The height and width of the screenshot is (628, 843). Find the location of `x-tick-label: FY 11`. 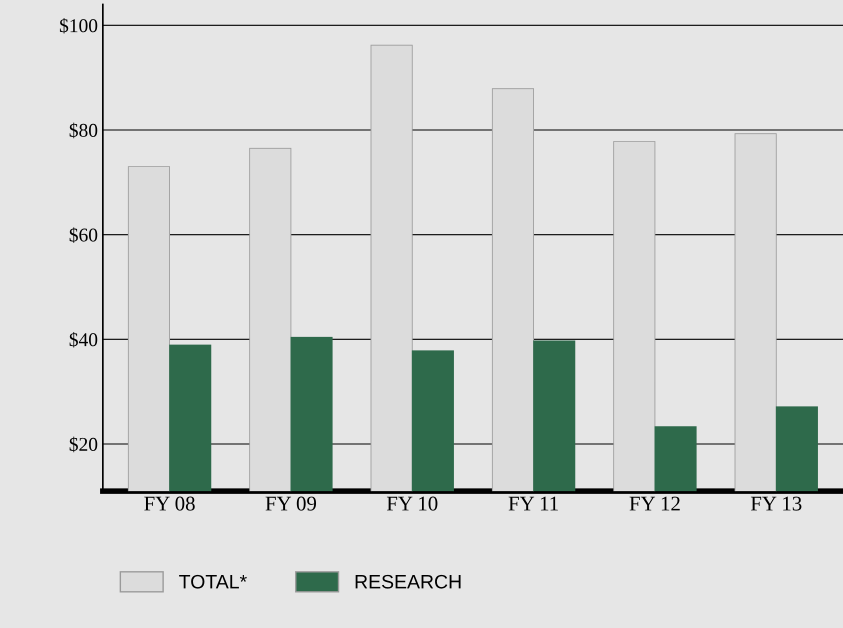

x-tick-label: FY 11 is located at coordinates (533, 503).